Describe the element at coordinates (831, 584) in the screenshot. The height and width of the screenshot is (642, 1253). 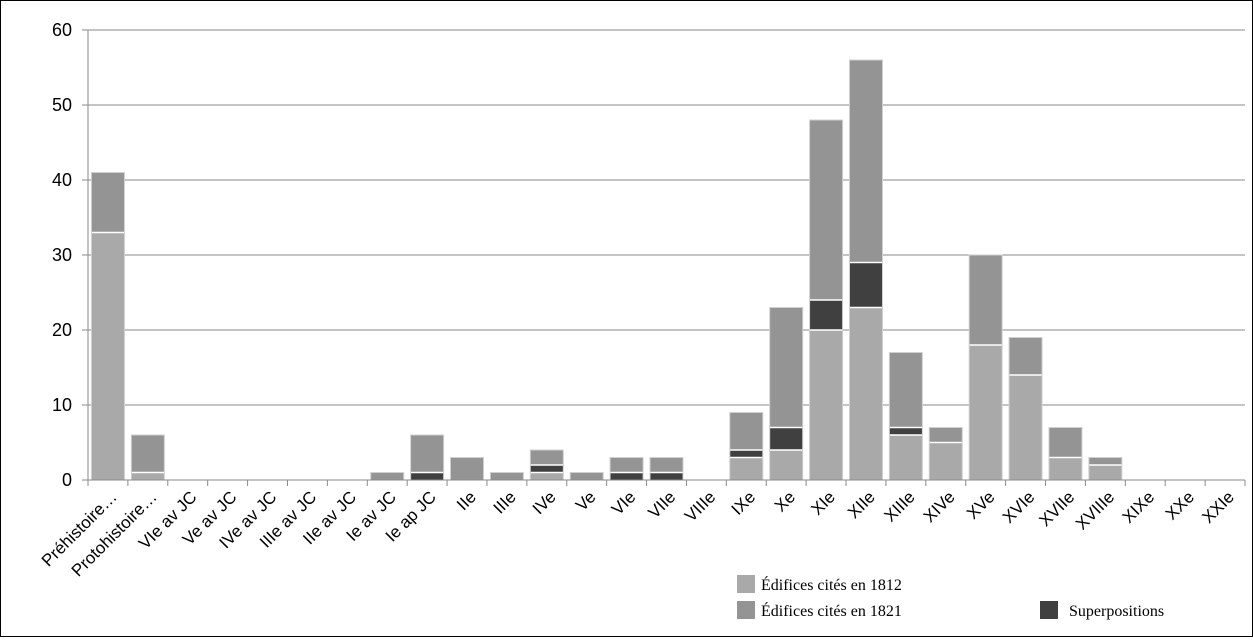
I see `legend-label-1812: Édifices cités en 1812` at that location.